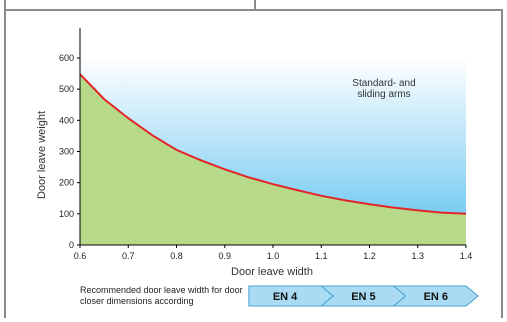 The image size is (507, 322). I want to click on y-tick-label: 200, so click(66, 183).